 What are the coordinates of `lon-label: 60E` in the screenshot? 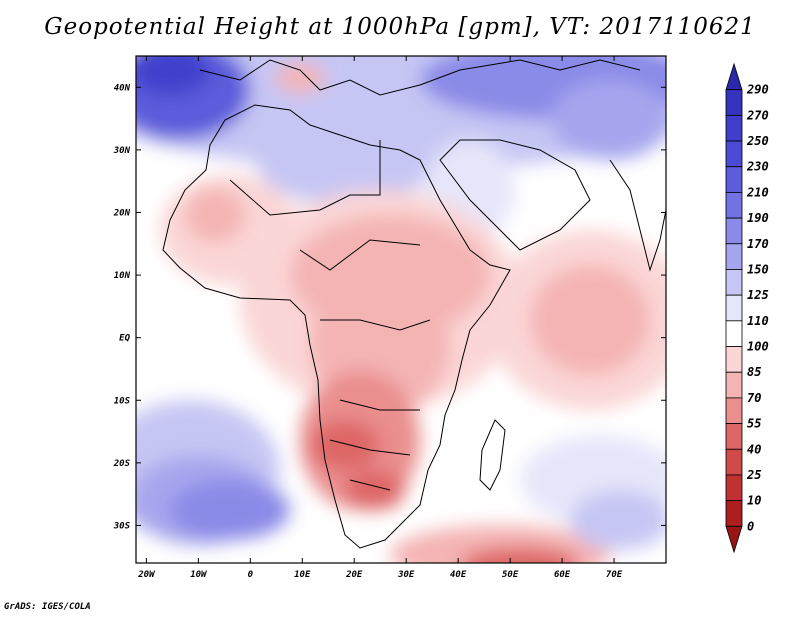 It's located at (562, 575).